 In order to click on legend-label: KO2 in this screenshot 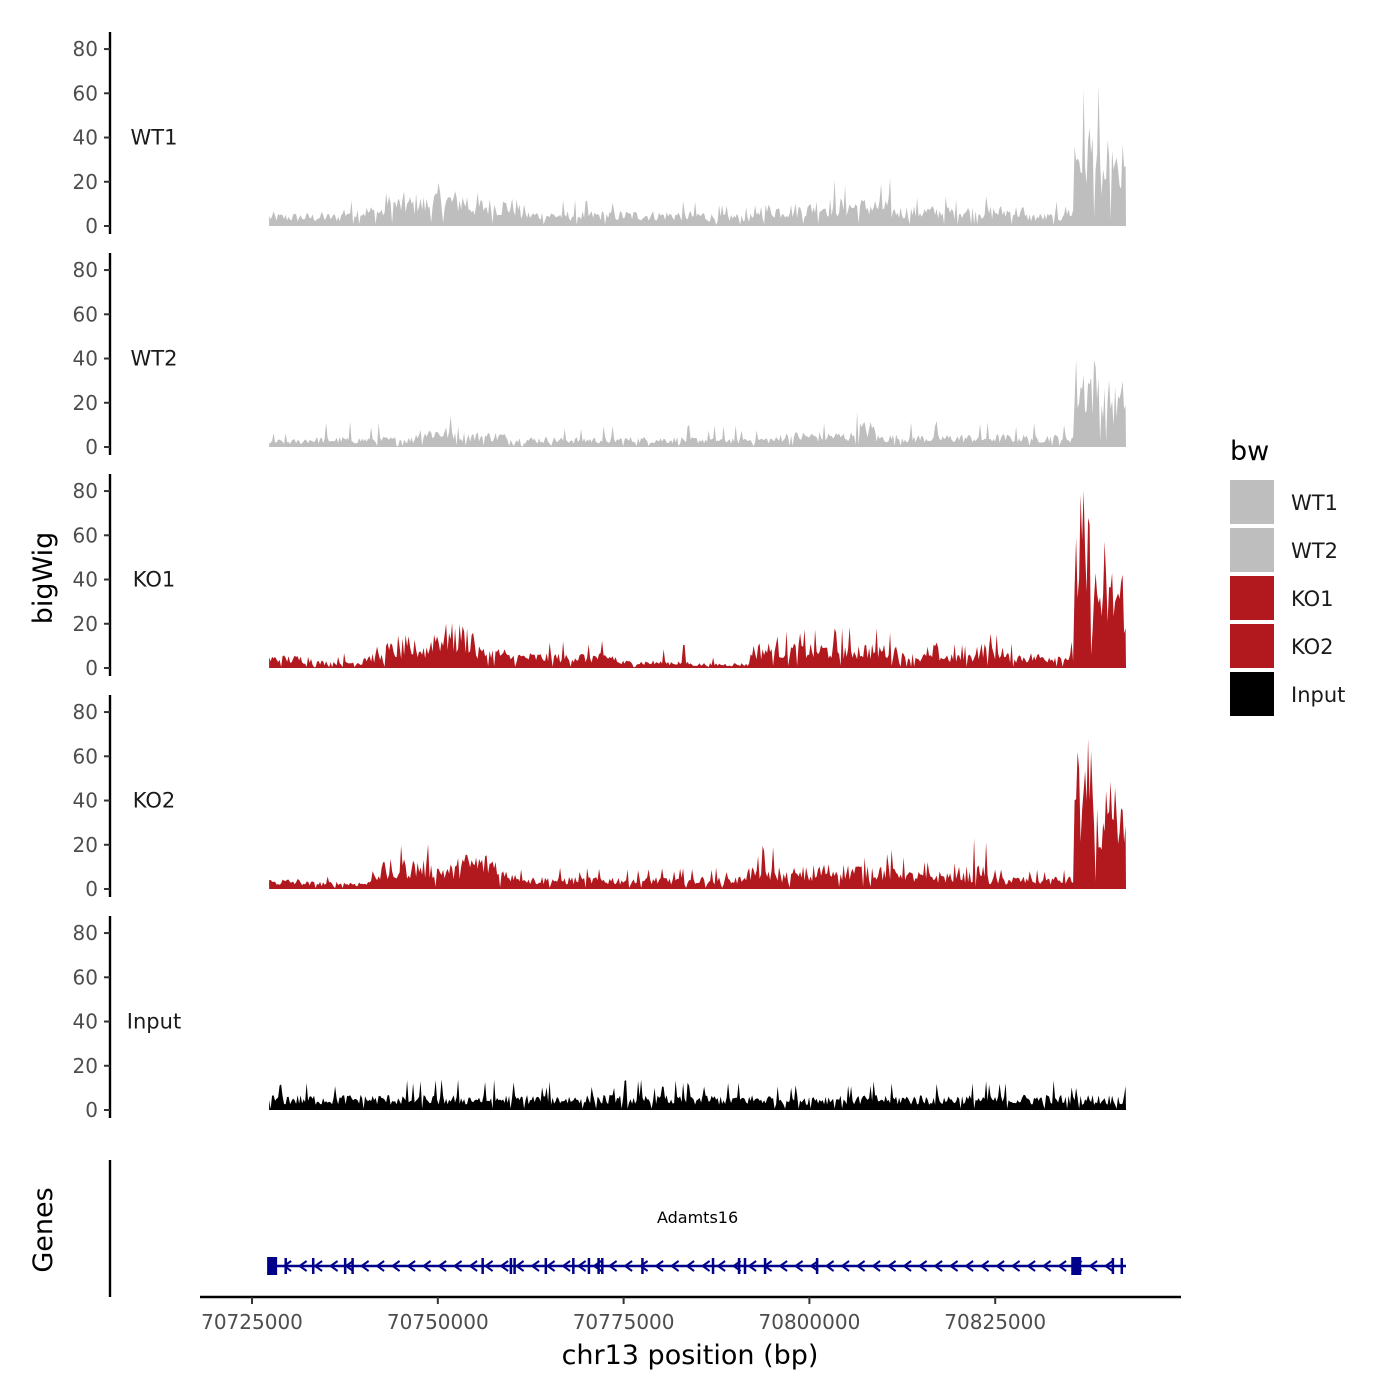, I will do `click(1312, 647)`.